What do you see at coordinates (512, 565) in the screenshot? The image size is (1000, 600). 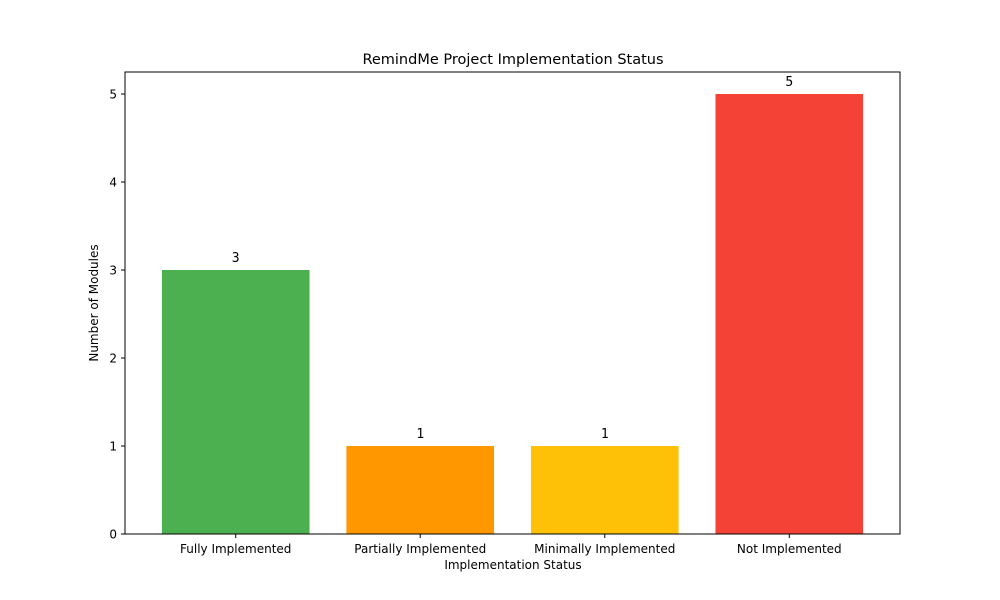 I see `x-axis-label: Implementation Status` at bounding box center [512, 565].